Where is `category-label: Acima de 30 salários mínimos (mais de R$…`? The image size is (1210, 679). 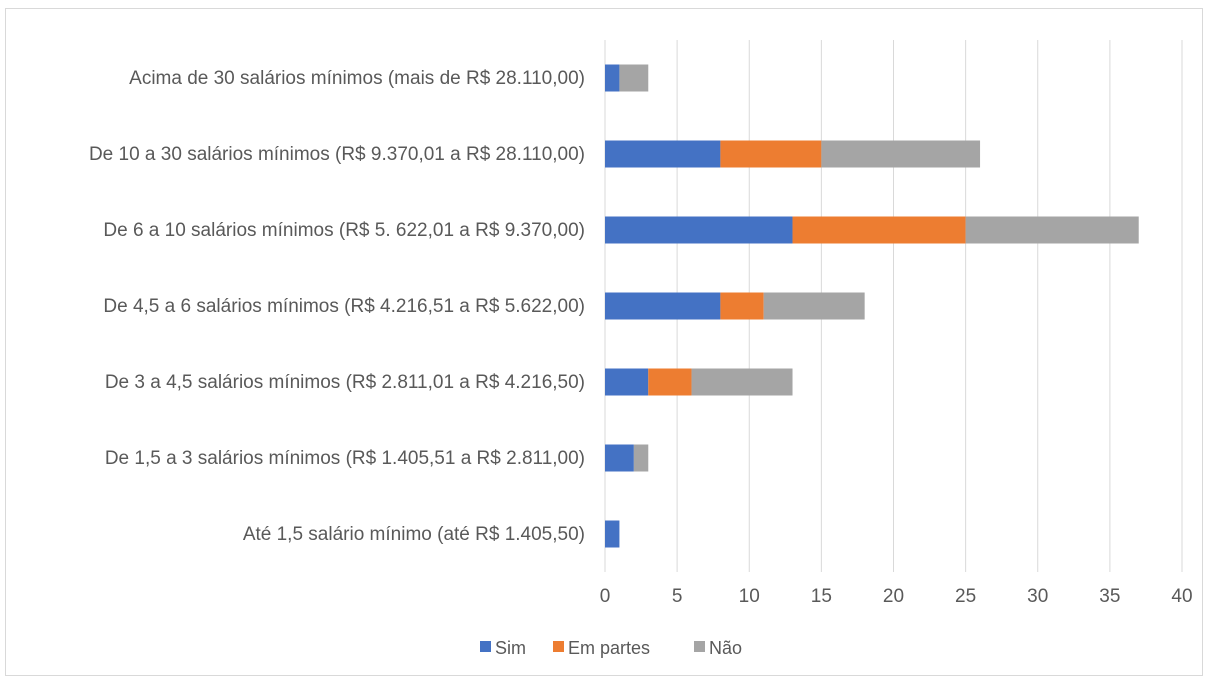 category-label: Acima de 30 salários mínimos (mais de R$… is located at coordinates (357, 78).